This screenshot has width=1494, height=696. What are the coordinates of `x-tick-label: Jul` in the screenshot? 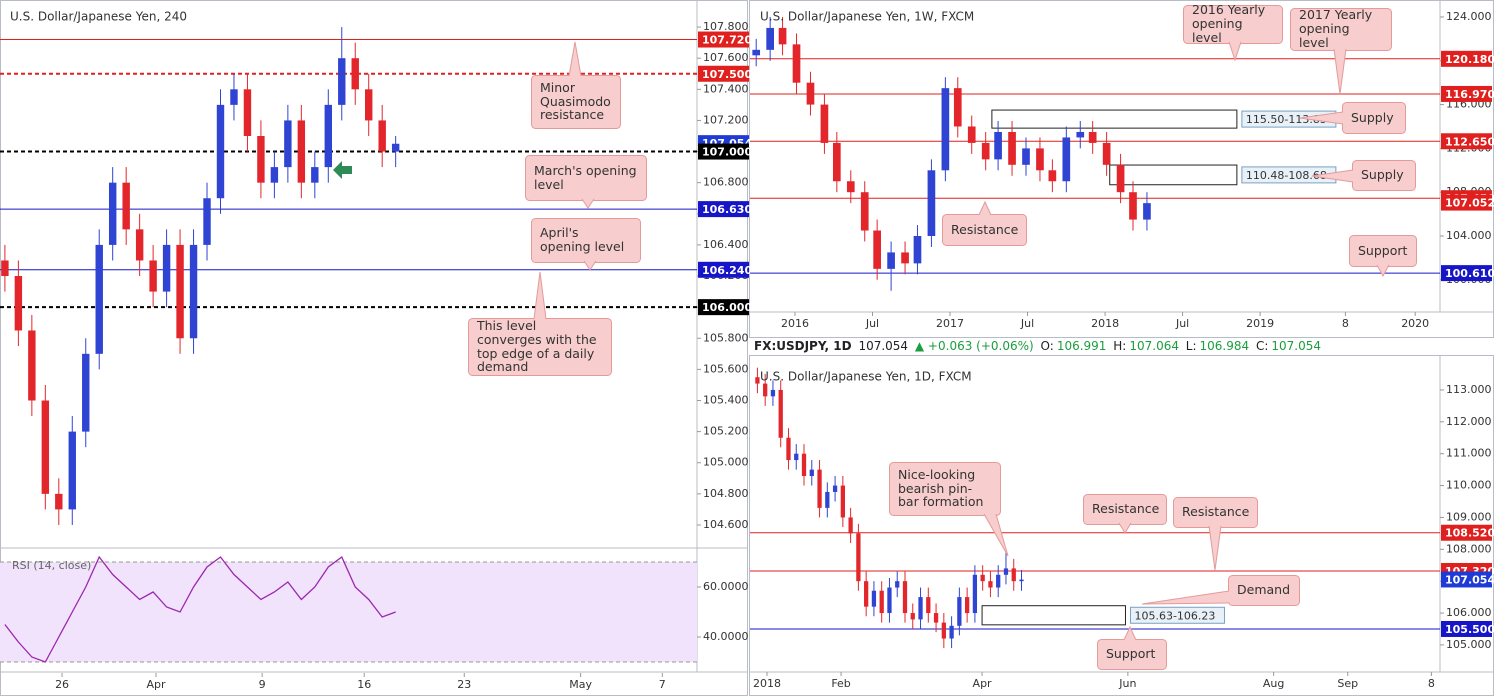 It's located at (1182, 323).